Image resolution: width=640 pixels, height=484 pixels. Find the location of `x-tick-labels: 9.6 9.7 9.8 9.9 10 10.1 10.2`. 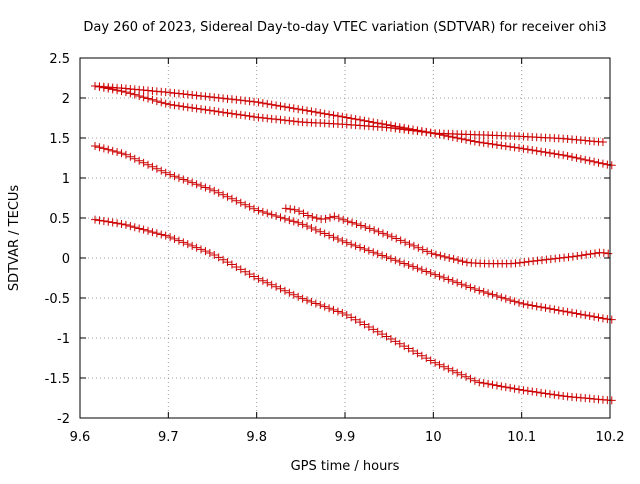

x-tick-labels: 9.6 9.7 9.8 9.9 10 10.1 10.2 is located at coordinates (347, 437).